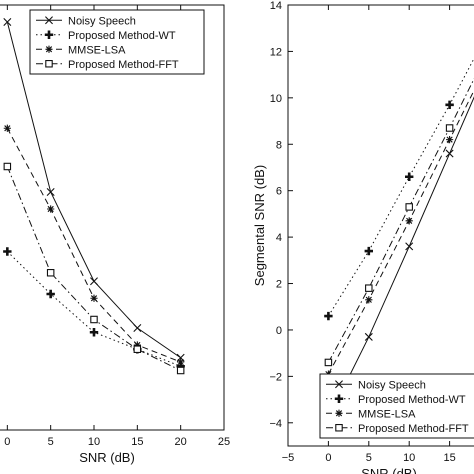  Describe the element at coordinates (276, 99) in the screenshot. I see `y-tick-label: 10` at that location.